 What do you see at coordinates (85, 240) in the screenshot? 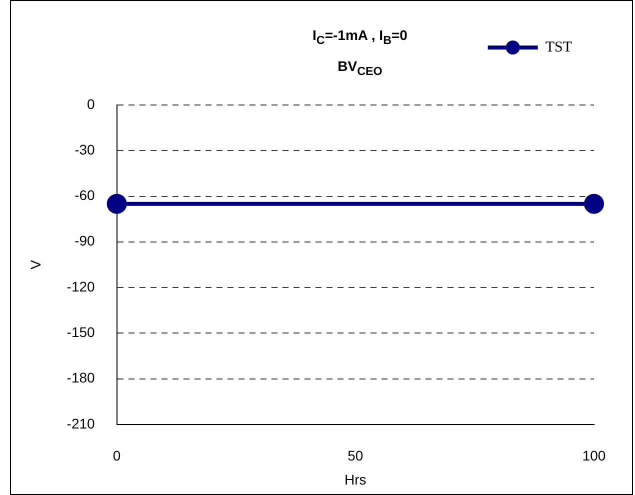
I see `y-tick-label: -90` at bounding box center [85, 240].